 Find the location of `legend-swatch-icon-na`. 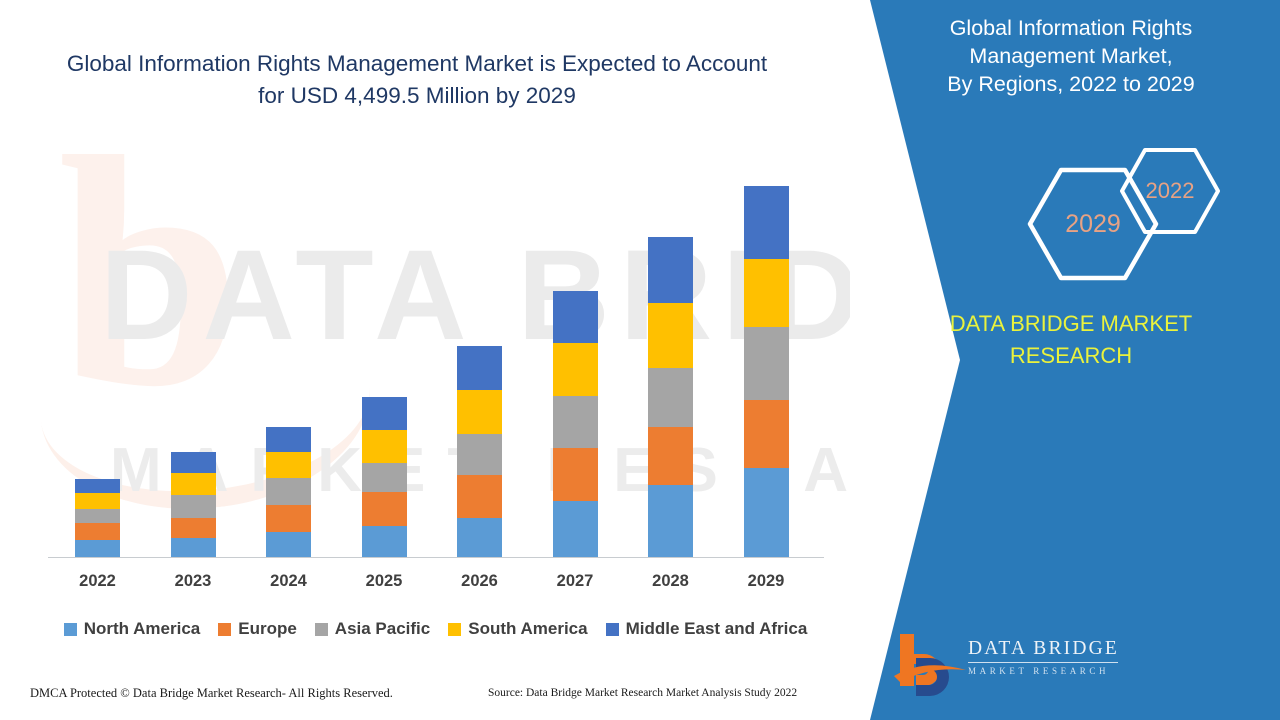

legend-swatch-icon-na is located at coordinates (70, 629).